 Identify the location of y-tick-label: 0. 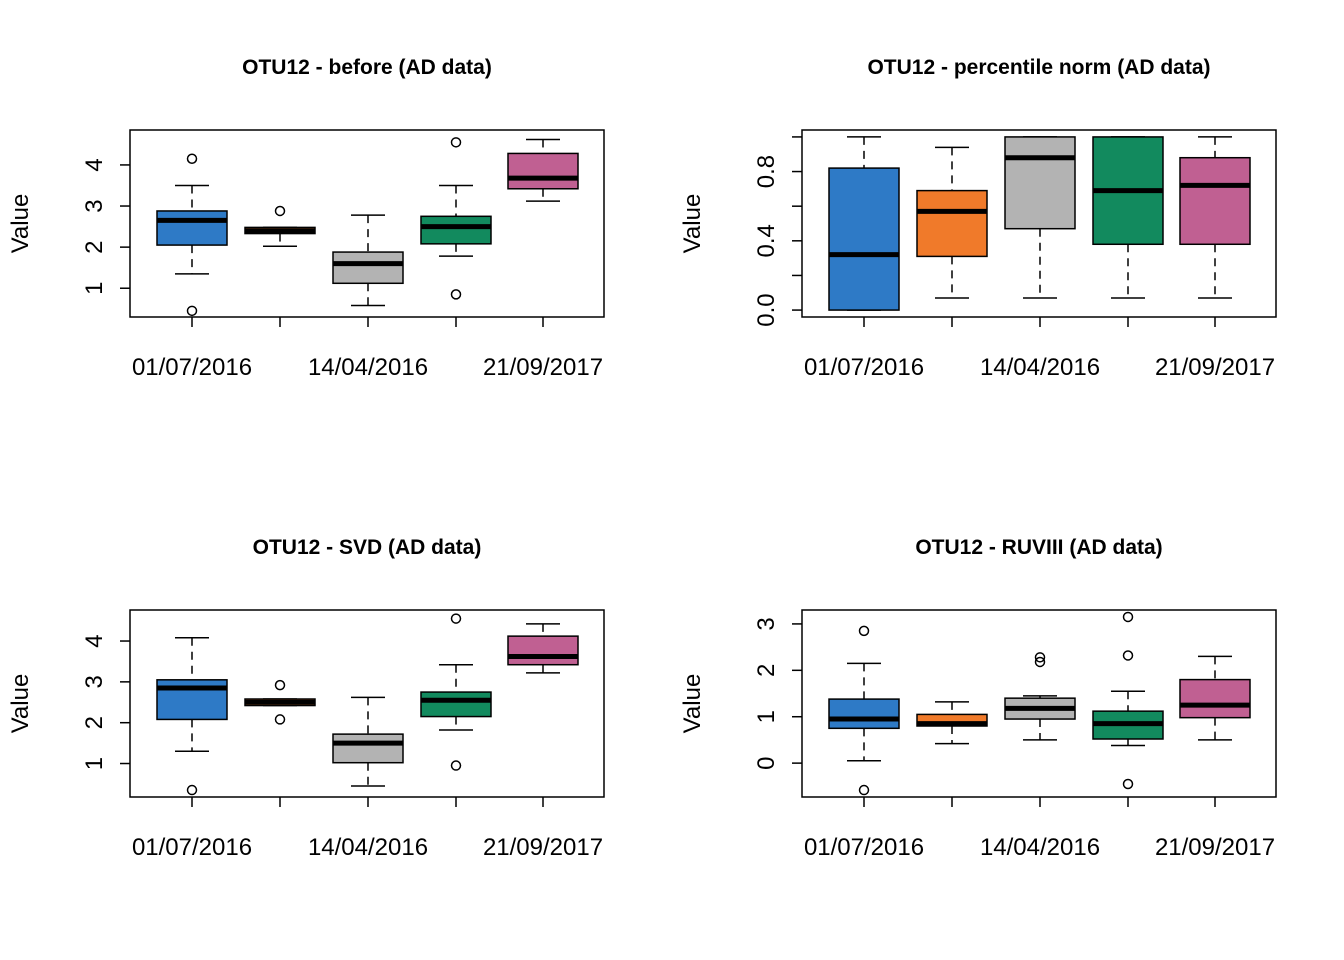
(766, 762).